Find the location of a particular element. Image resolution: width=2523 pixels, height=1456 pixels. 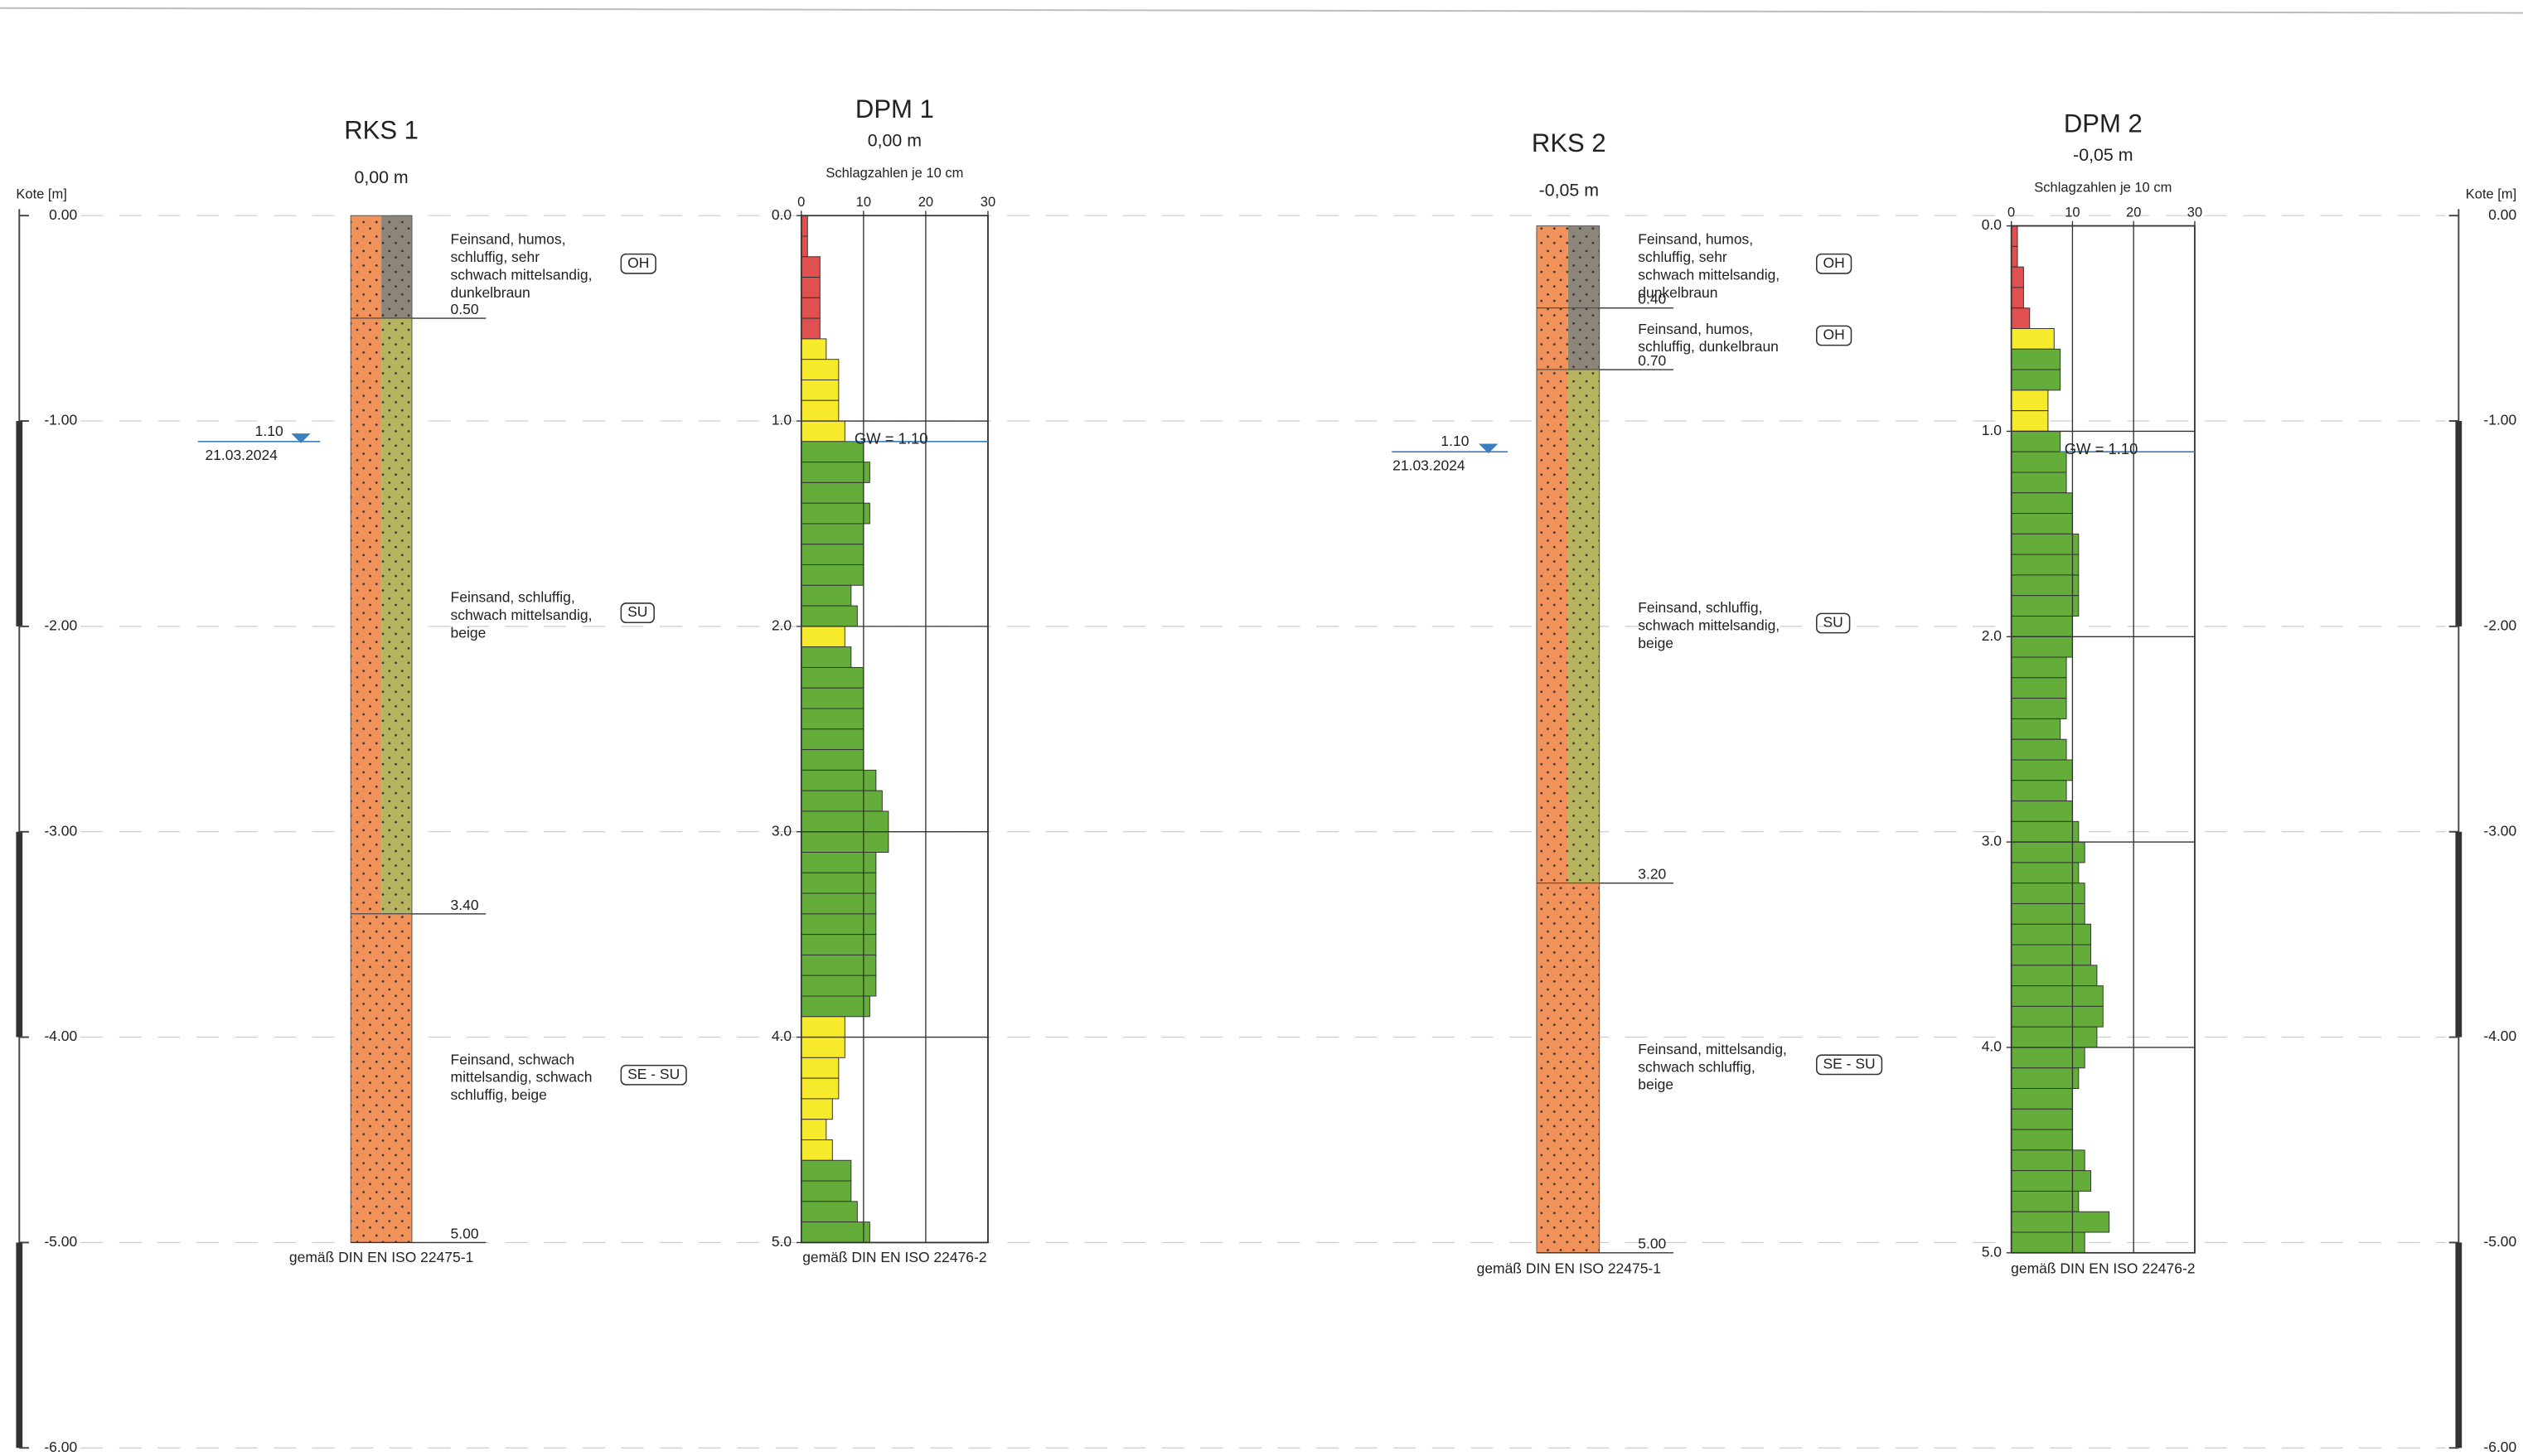

probe-frame is located at coordinates (894, 729).